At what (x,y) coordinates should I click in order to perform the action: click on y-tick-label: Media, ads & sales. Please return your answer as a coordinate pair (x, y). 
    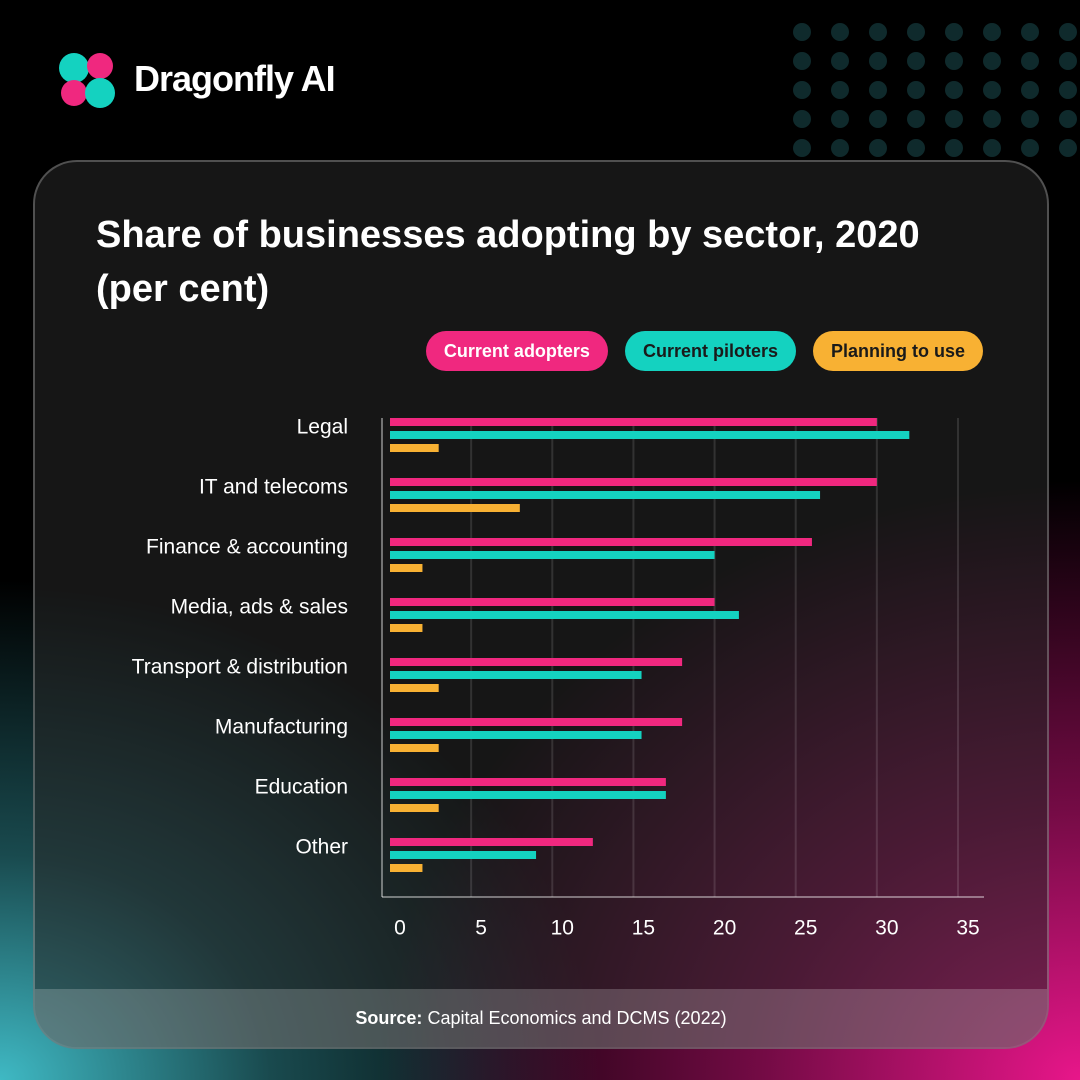
    Looking at the image, I should click on (259, 607).